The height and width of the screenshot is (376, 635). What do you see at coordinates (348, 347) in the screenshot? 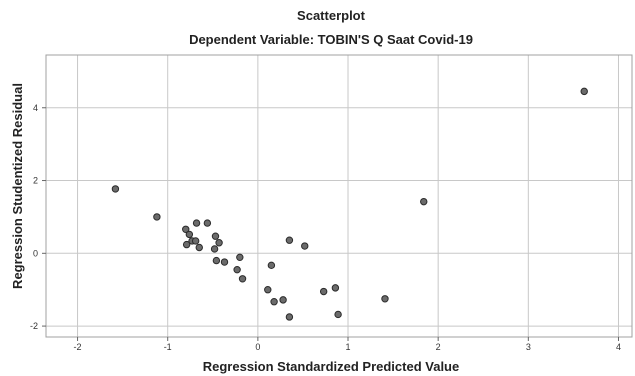
I see `x-tick-label: 1` at bounding box center [348, 347].